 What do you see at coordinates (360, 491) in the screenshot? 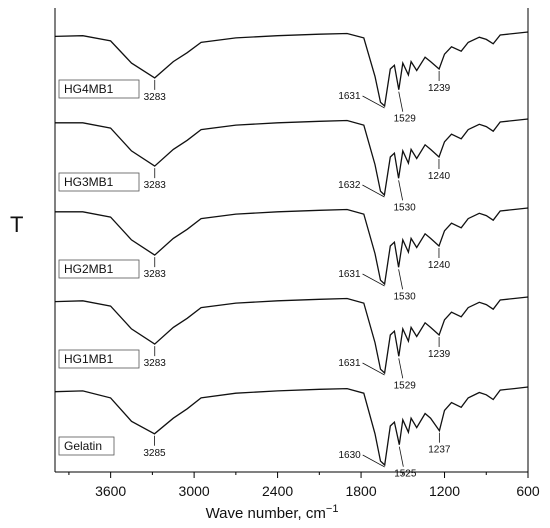
I see `x-tick-label-1800: 1800` at bounding box center [360, 491].